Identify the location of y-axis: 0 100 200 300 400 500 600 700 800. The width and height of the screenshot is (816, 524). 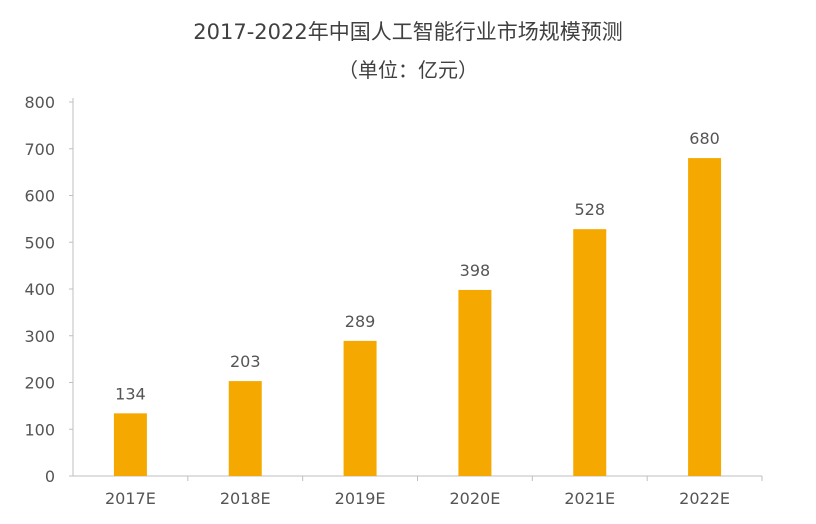
(49, 289).